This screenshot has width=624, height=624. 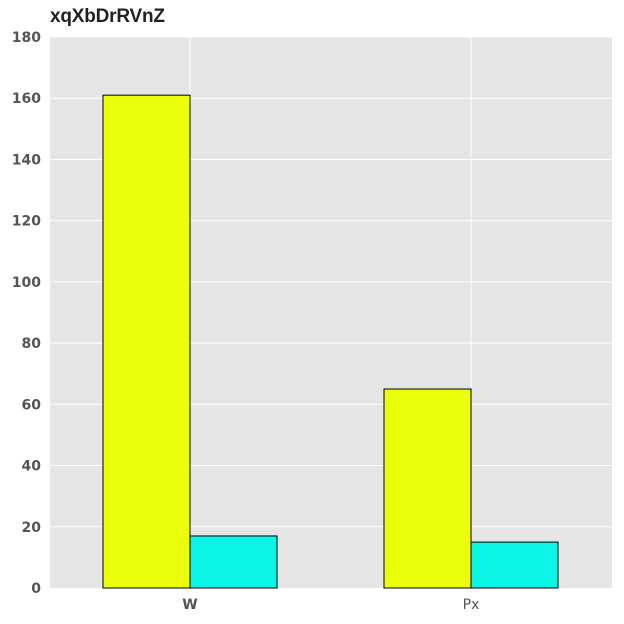 I want to click on y-tick-label: 0, so click(x=36, y=589).